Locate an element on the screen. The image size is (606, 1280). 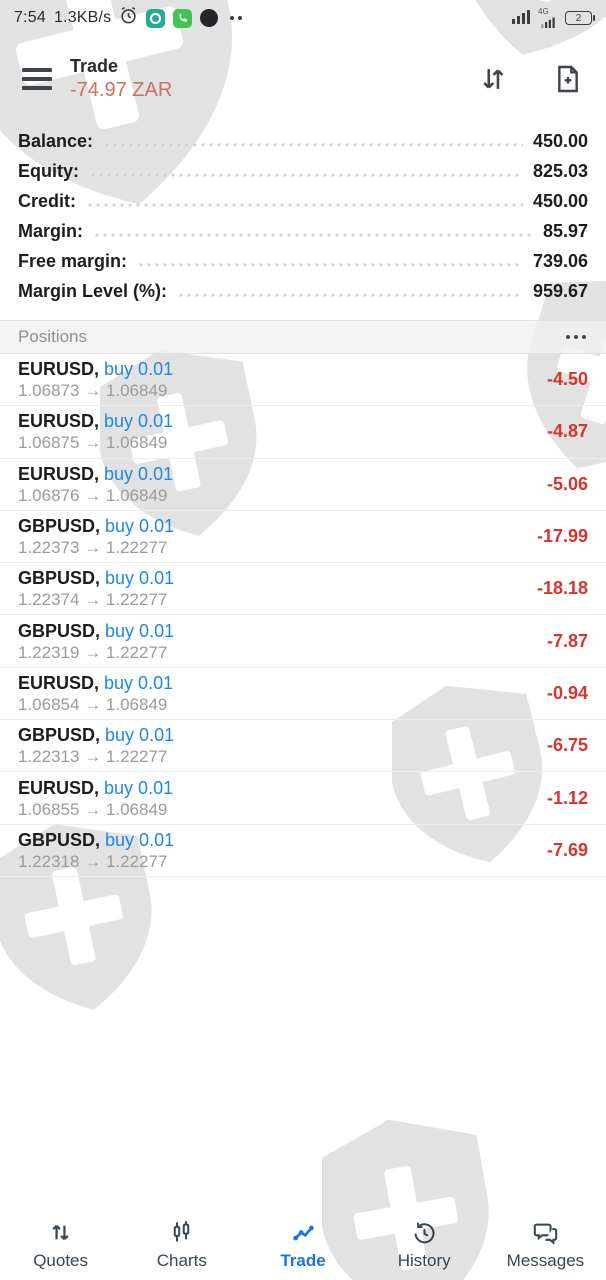
position-row: EURUSD, buy 0.01 1.06875 → 1.06849 -4.87 is located at coordinates (303, 432).